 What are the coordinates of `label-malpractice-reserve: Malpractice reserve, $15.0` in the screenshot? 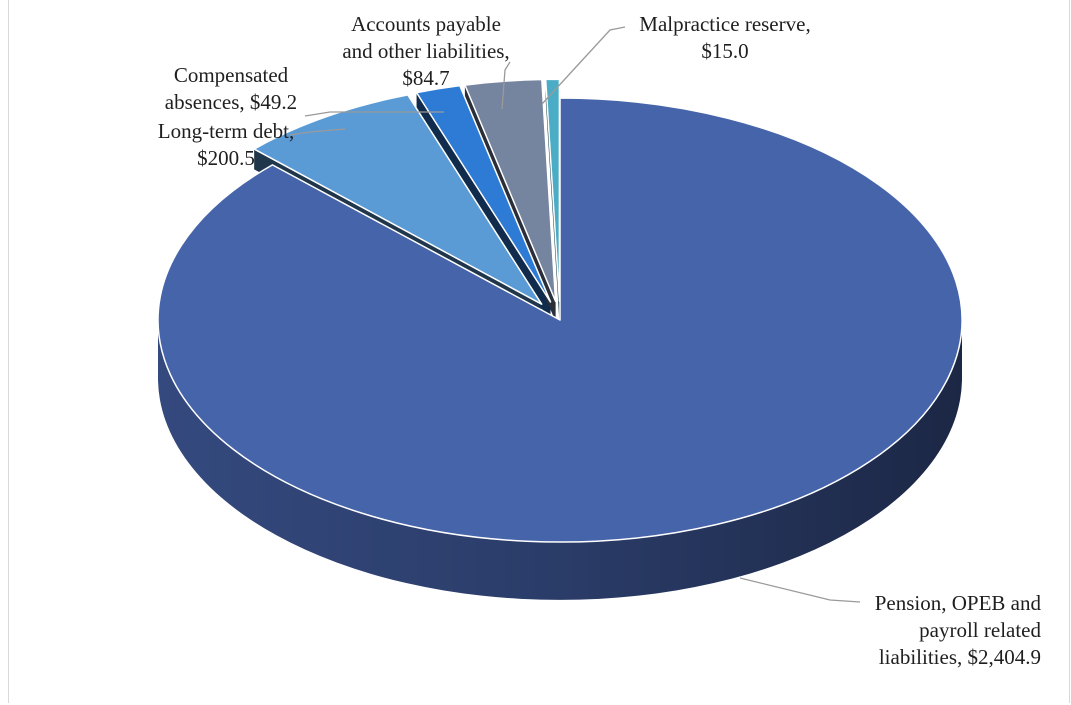 It's located at (724, 37).